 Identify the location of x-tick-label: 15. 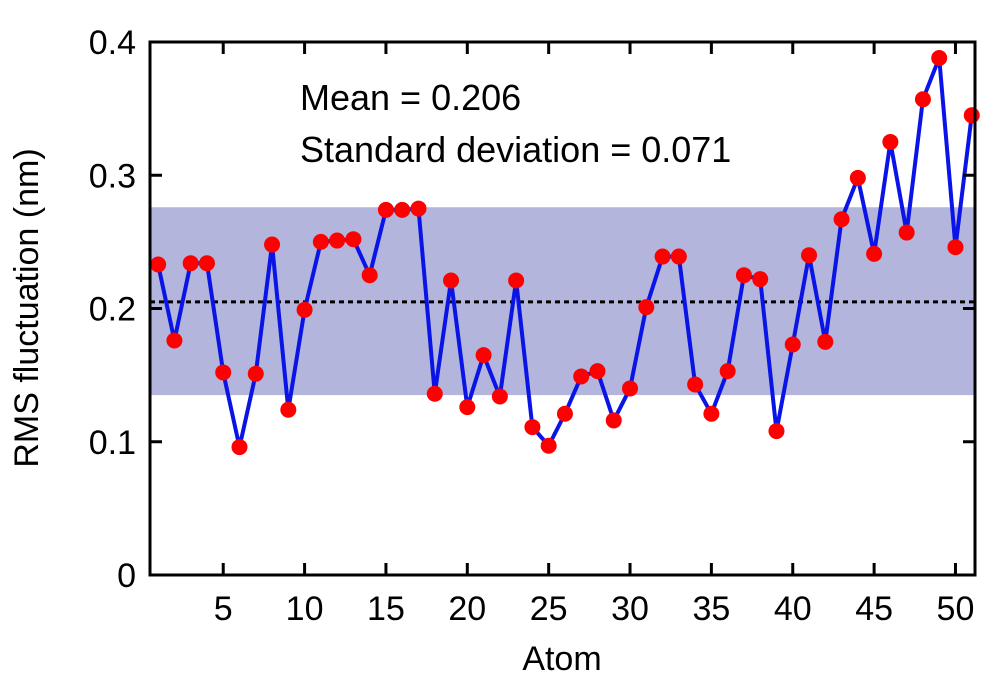
(386, 609).